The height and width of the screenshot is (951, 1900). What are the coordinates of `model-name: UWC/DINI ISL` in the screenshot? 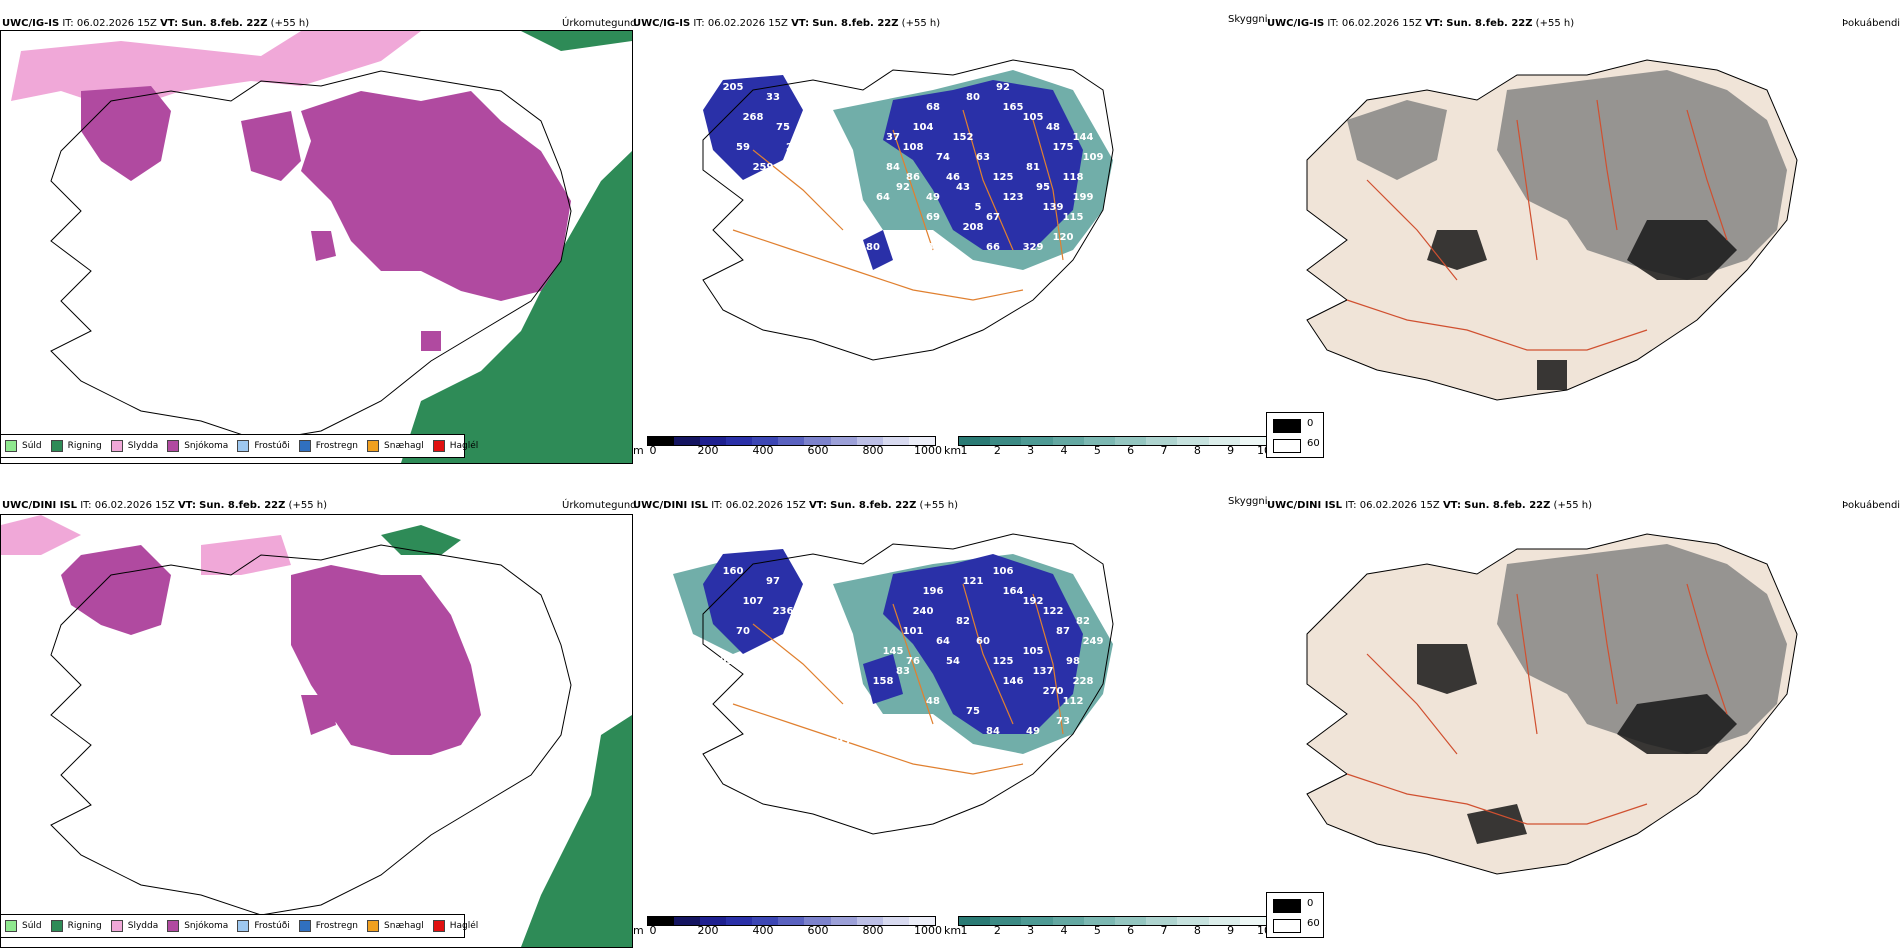 It's located at (1305, 505).